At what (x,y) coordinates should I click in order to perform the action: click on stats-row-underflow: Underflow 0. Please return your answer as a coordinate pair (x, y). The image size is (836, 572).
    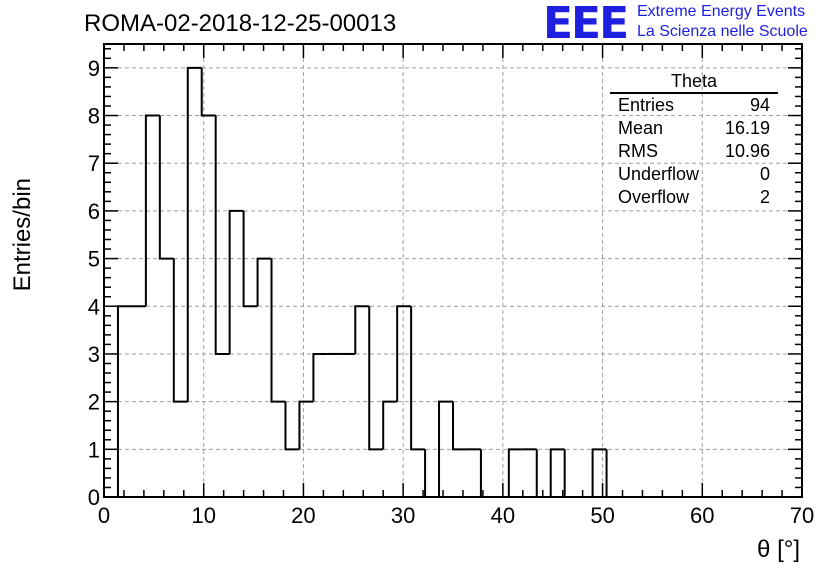
    Looking at the image, I should click on (694, 174).